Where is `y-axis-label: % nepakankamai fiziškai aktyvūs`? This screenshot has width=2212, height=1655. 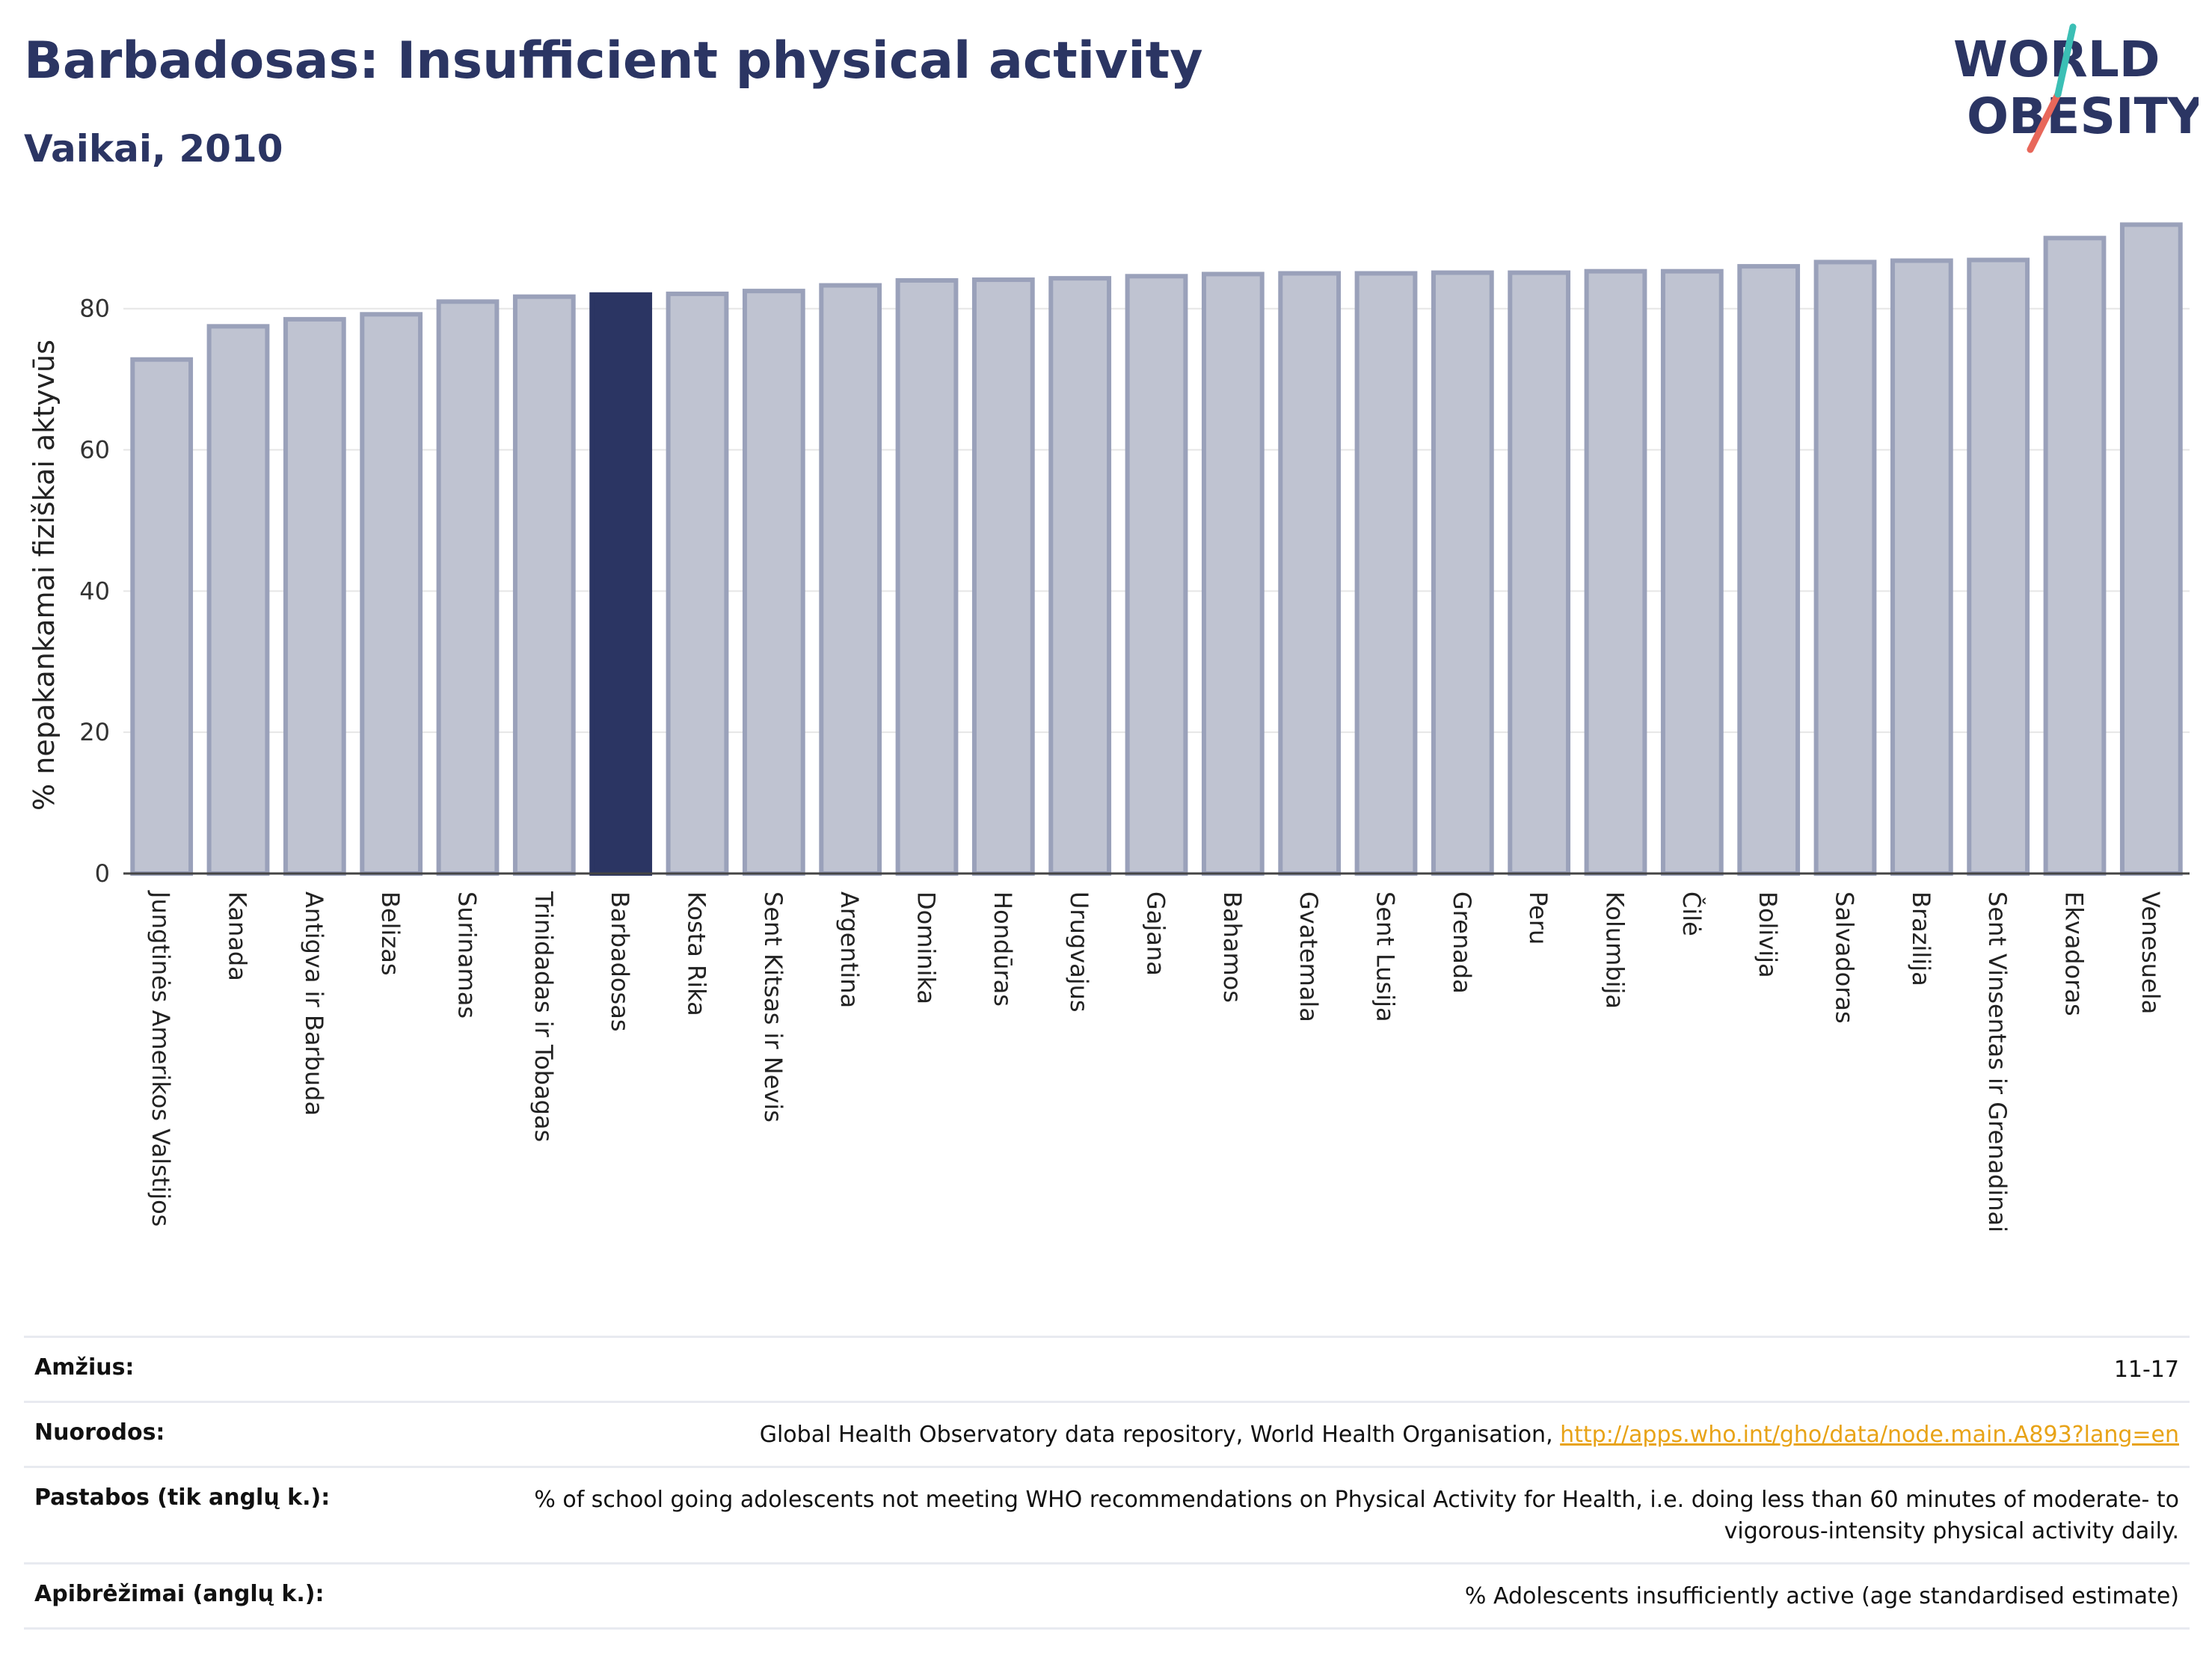 y-axis-label: % nepakankamai fiziškai aktyvūs is located at coordinates (44, 575).